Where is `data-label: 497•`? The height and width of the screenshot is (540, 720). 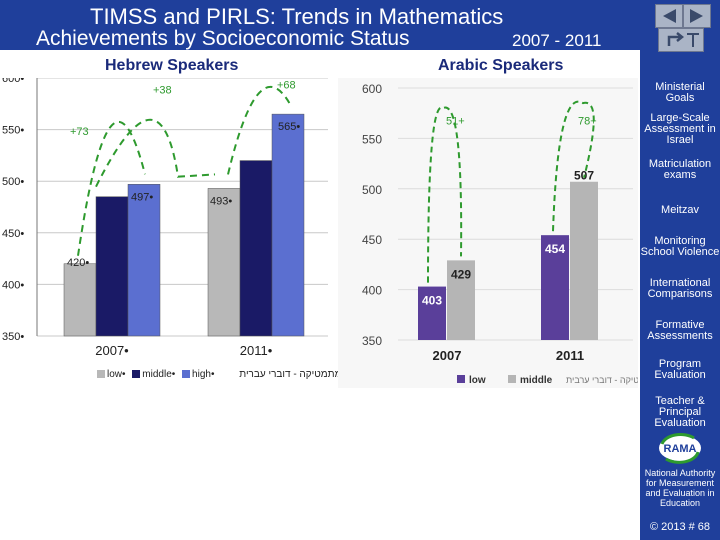
data-label: 497• is located at coordinates (142, 197).